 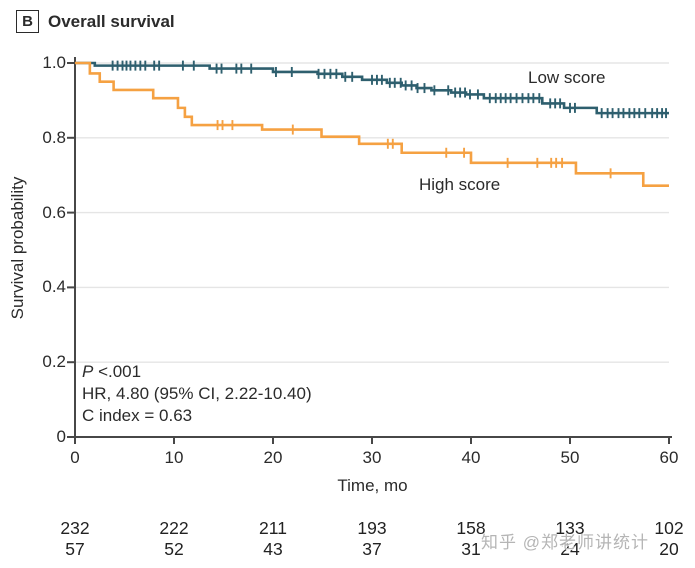 What do you see at coordinates (111, 21) in the screenshot?
I see `panel-title: Overall survival` at bounding box center [111, 21].